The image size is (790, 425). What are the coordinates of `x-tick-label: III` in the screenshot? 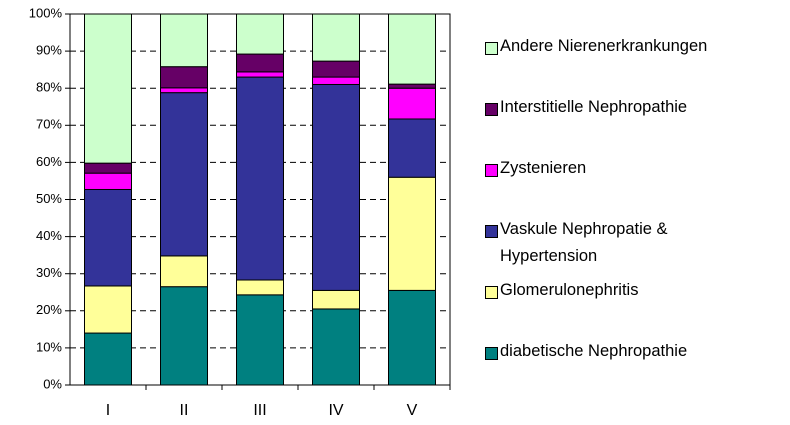 It's located at (259, 410).